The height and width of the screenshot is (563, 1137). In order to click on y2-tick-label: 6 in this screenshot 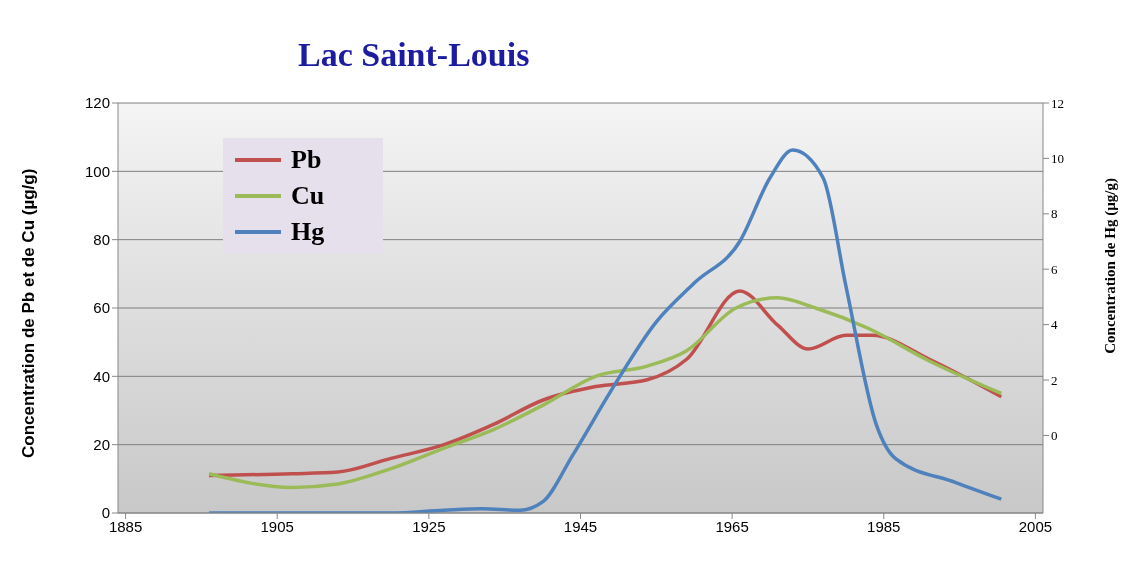, I will do `click(1054, 269)`.